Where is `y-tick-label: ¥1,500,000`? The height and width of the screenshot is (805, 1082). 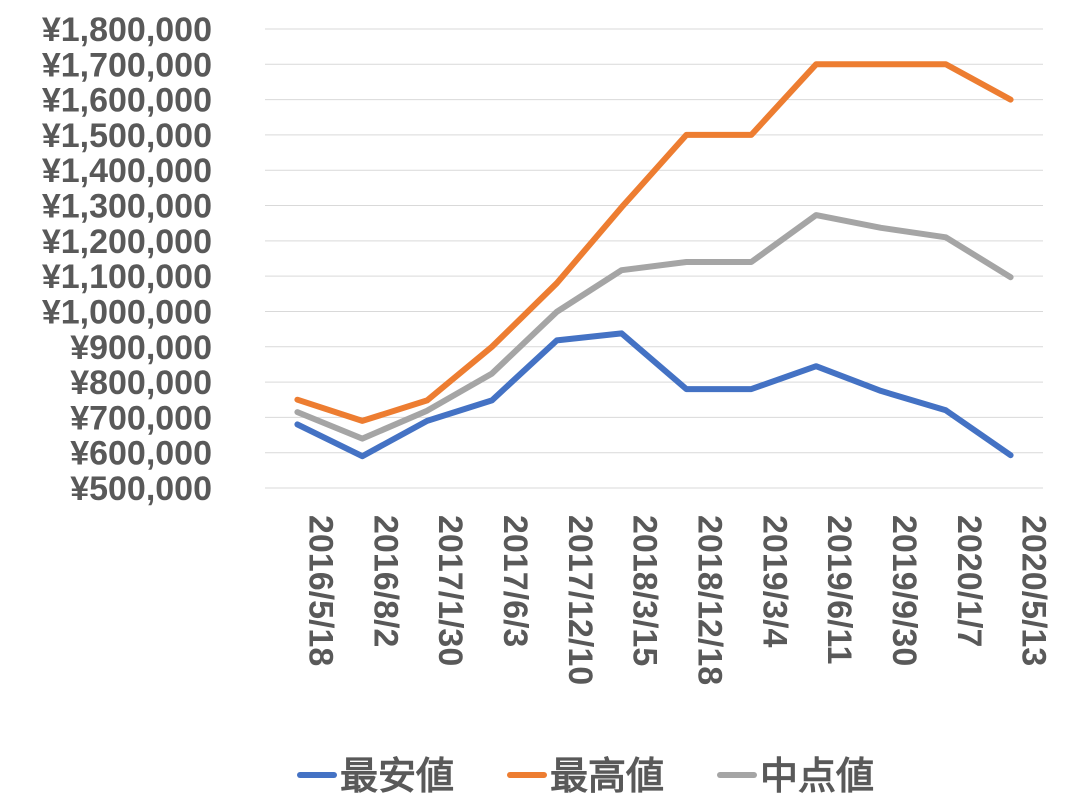 y-tick-label: ¥1,500,000 is located at coordinates (127, 136).